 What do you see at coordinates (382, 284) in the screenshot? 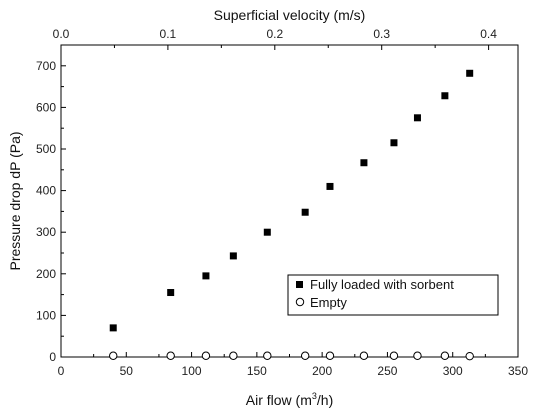
I see `legend-label-fully-loaded: Fully loaded with sorbent` at bounding box center [382, 284].